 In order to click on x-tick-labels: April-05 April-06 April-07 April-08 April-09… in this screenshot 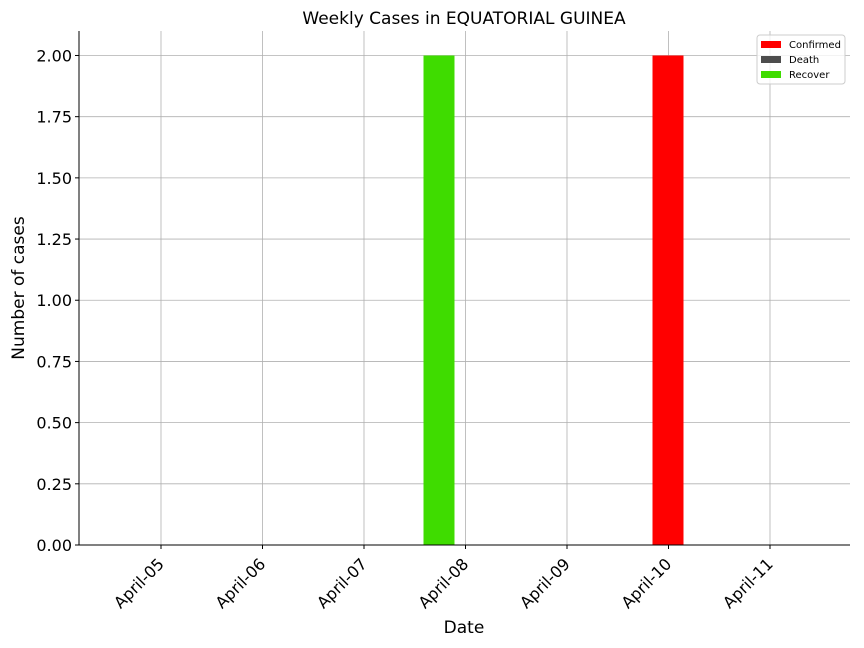, I will do `click(443, 578)`.